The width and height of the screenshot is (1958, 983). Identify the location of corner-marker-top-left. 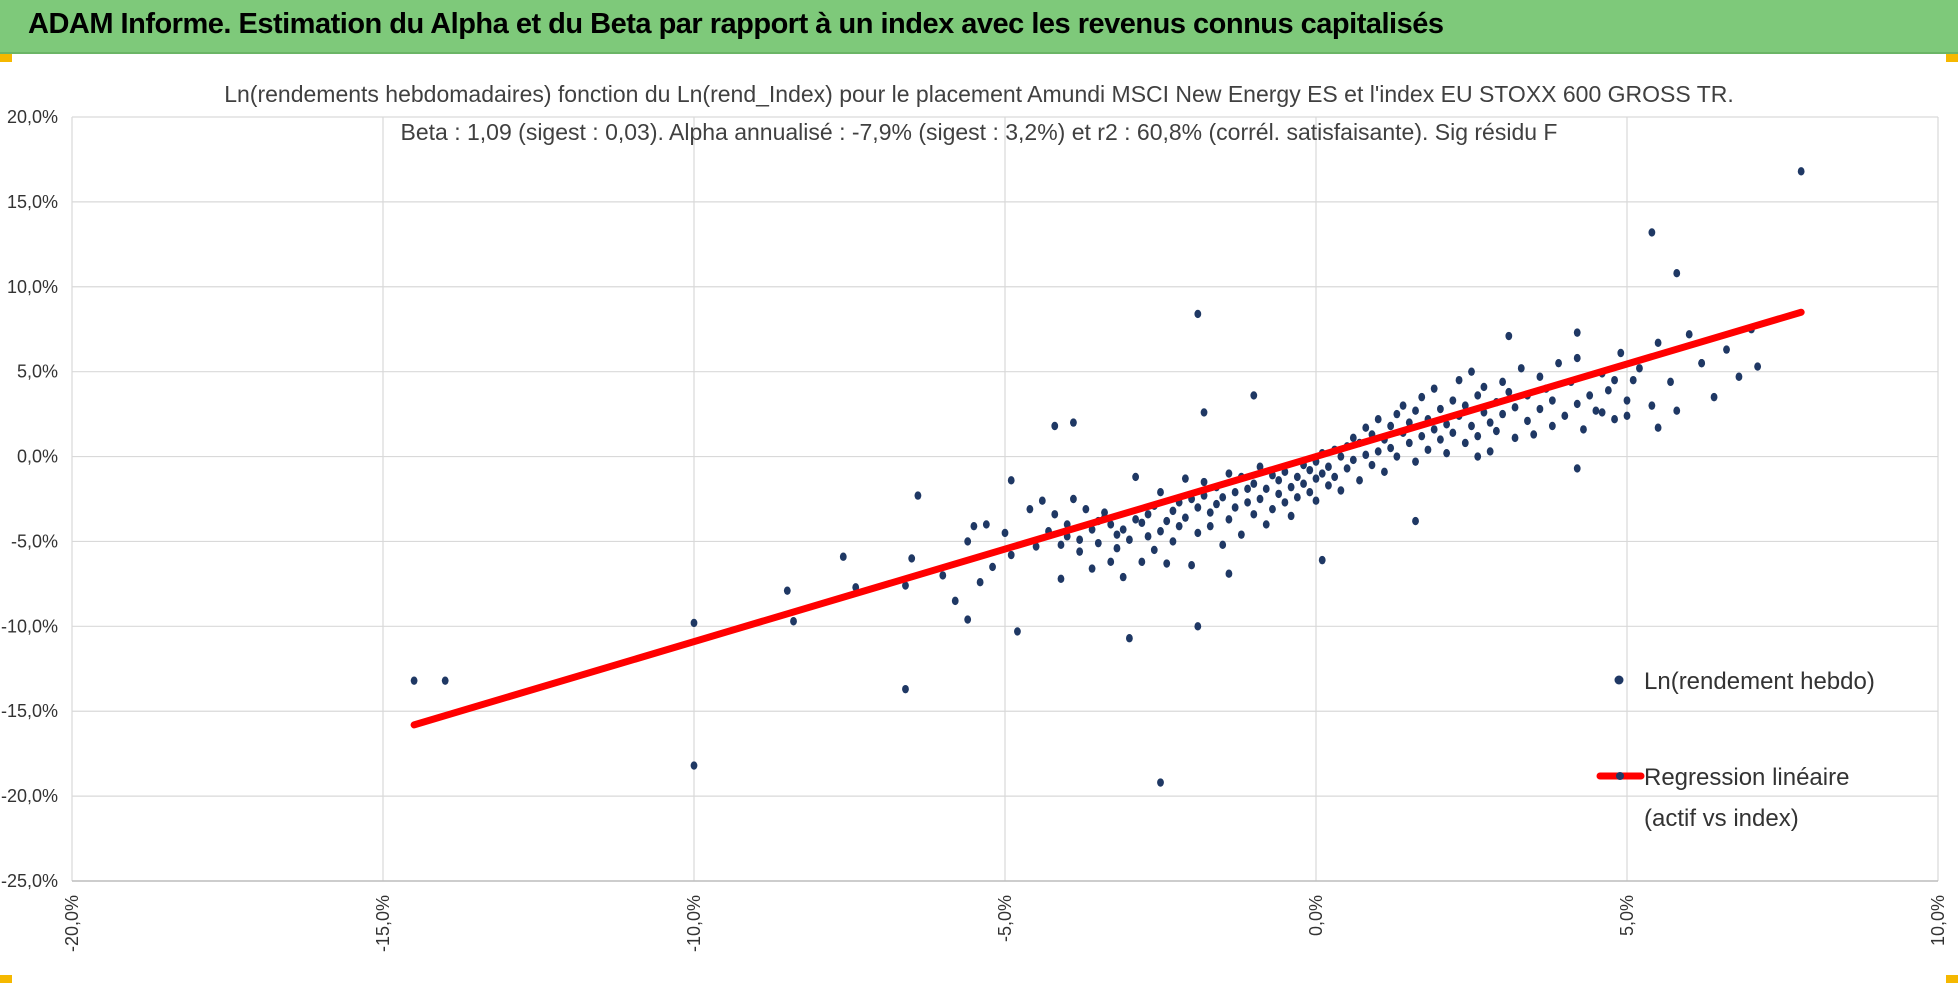
(6, 58).